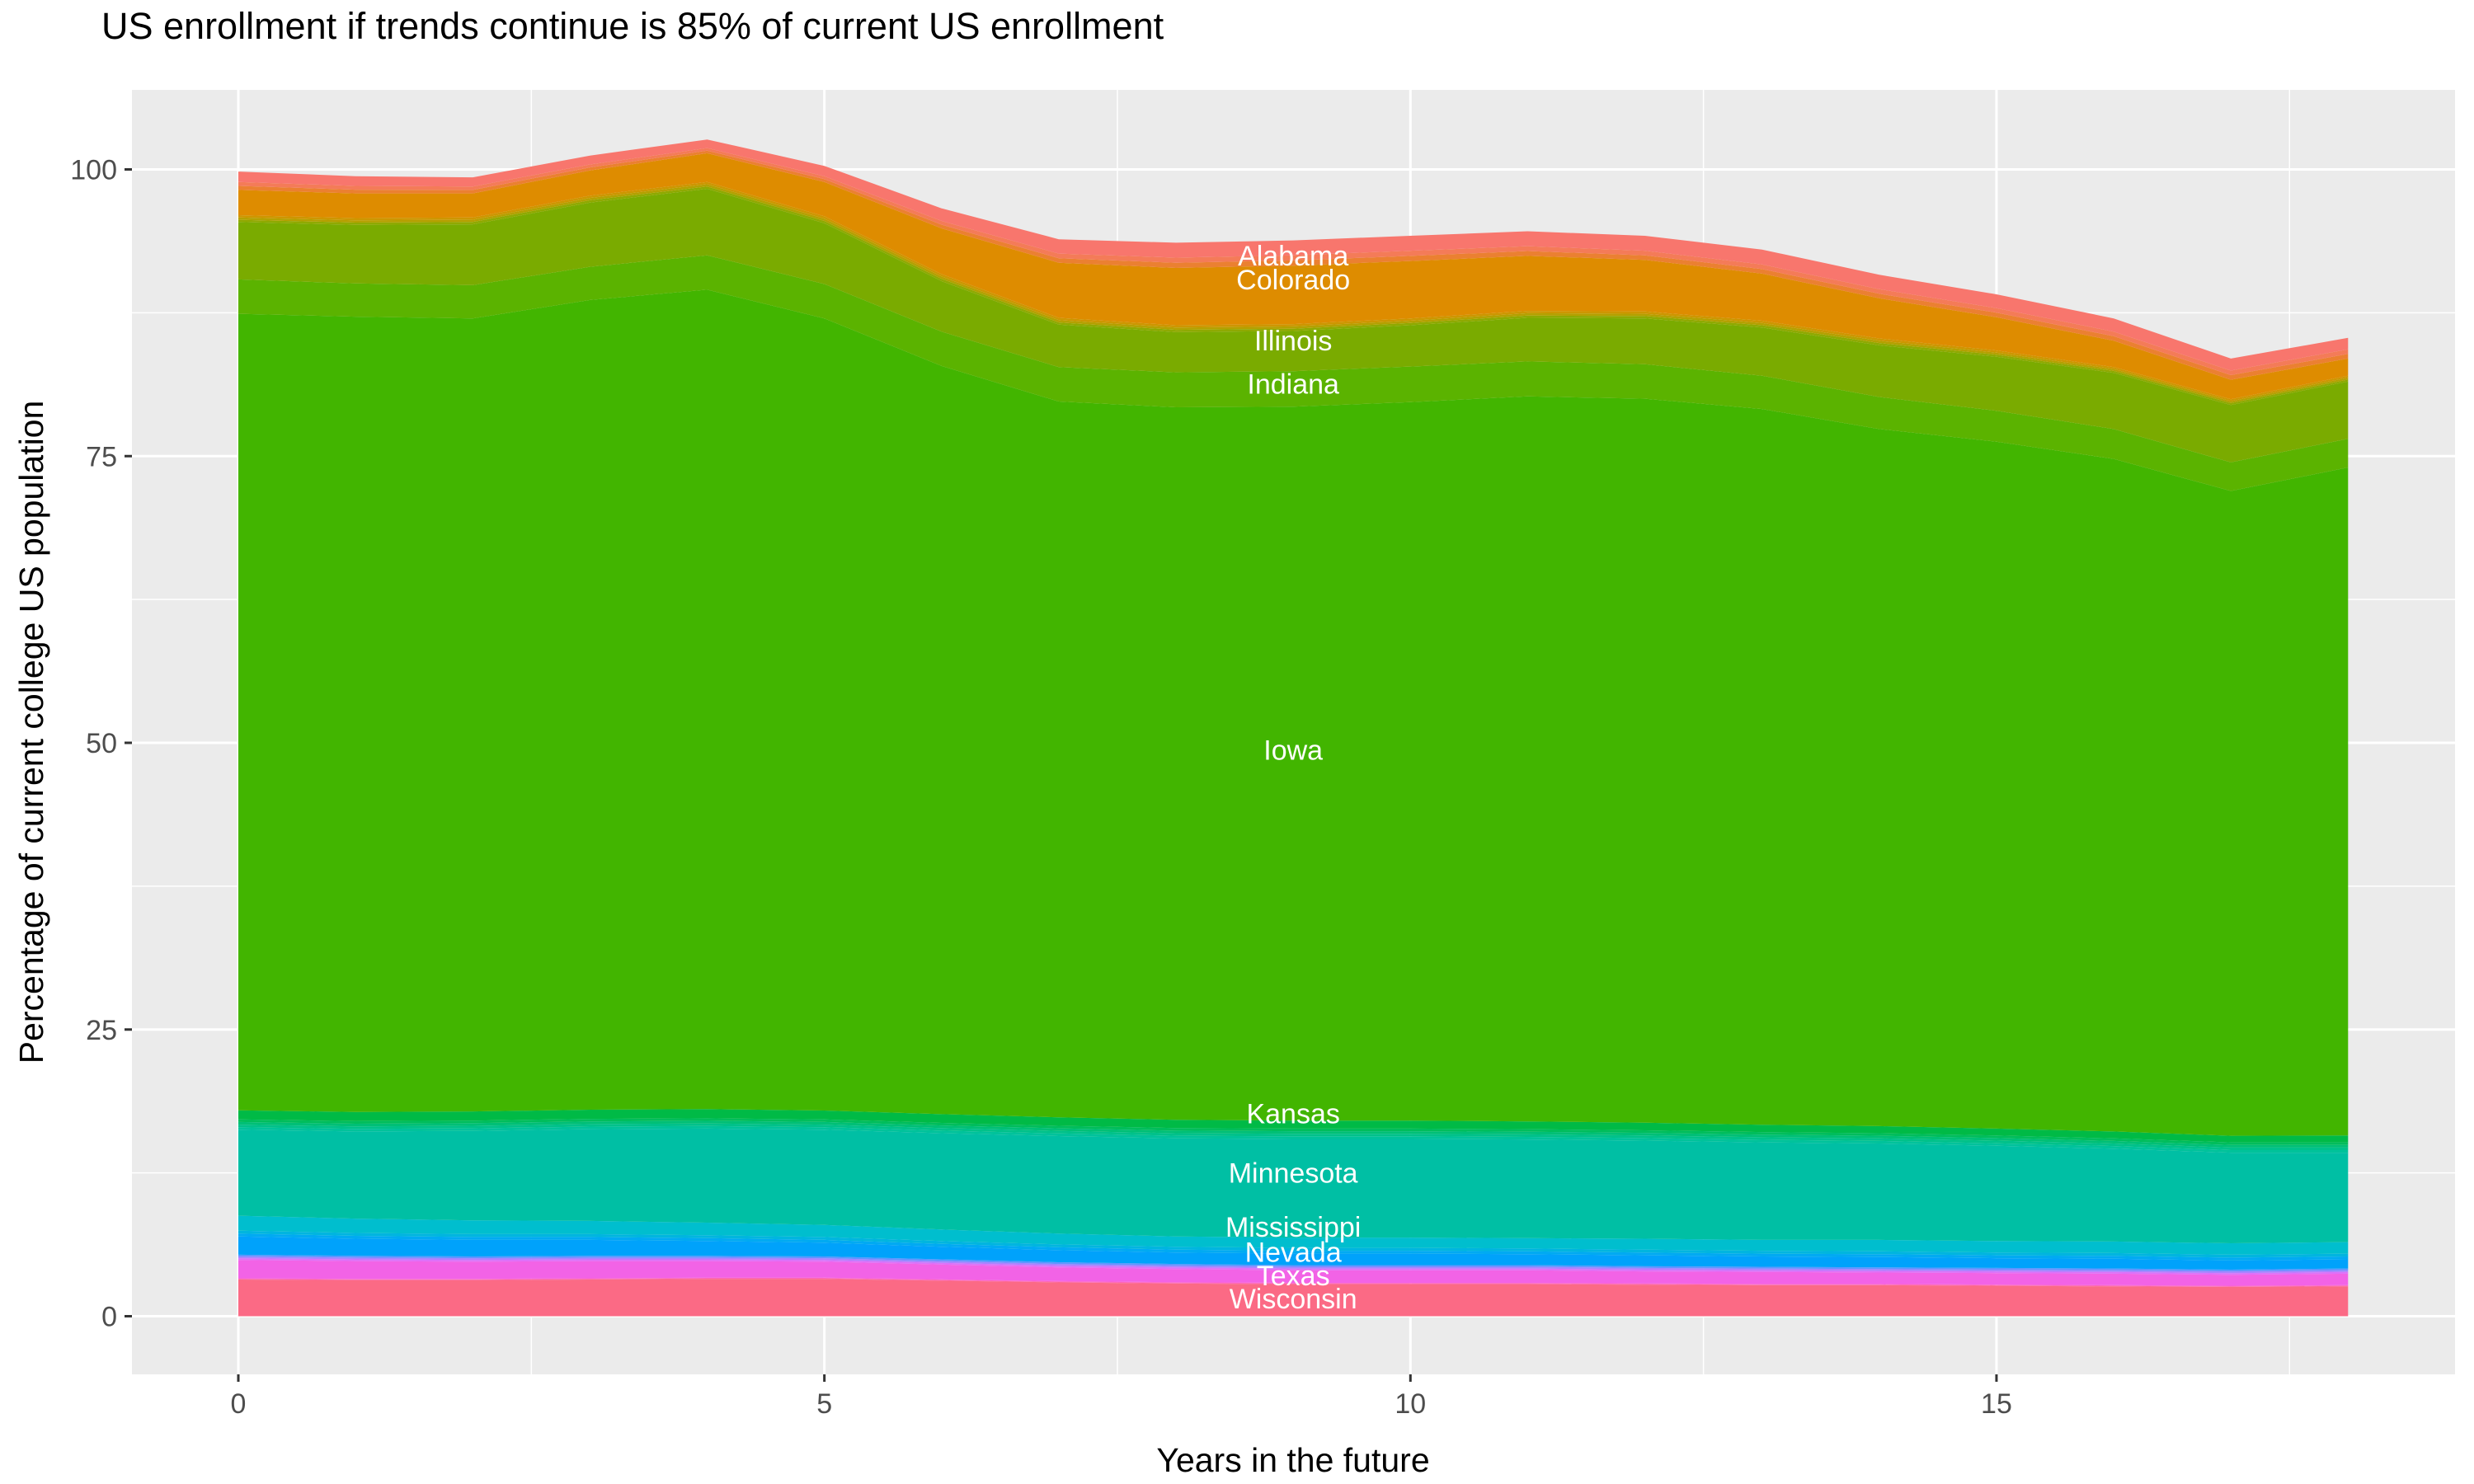  I want to click on y-tick-label-100: 100, so click(93, 170).